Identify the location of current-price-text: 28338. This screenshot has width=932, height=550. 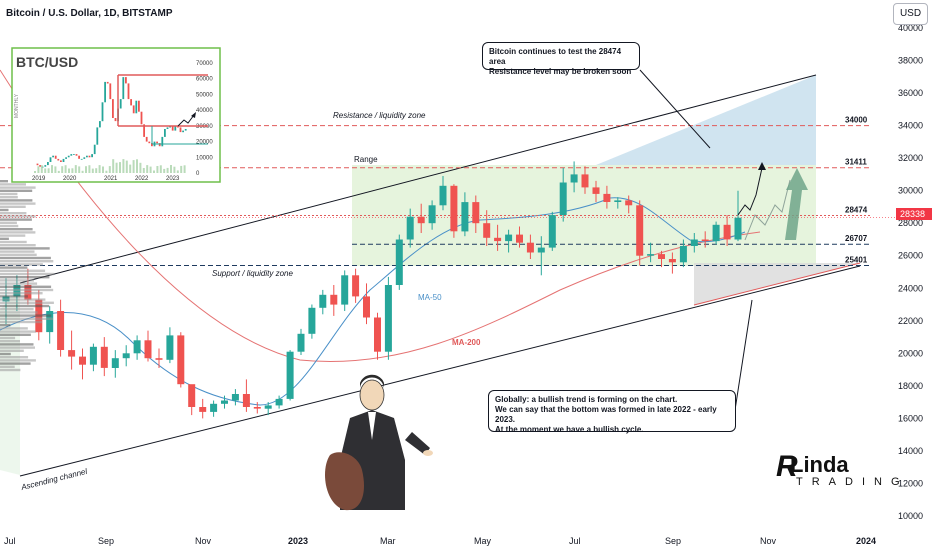
(912, 214).